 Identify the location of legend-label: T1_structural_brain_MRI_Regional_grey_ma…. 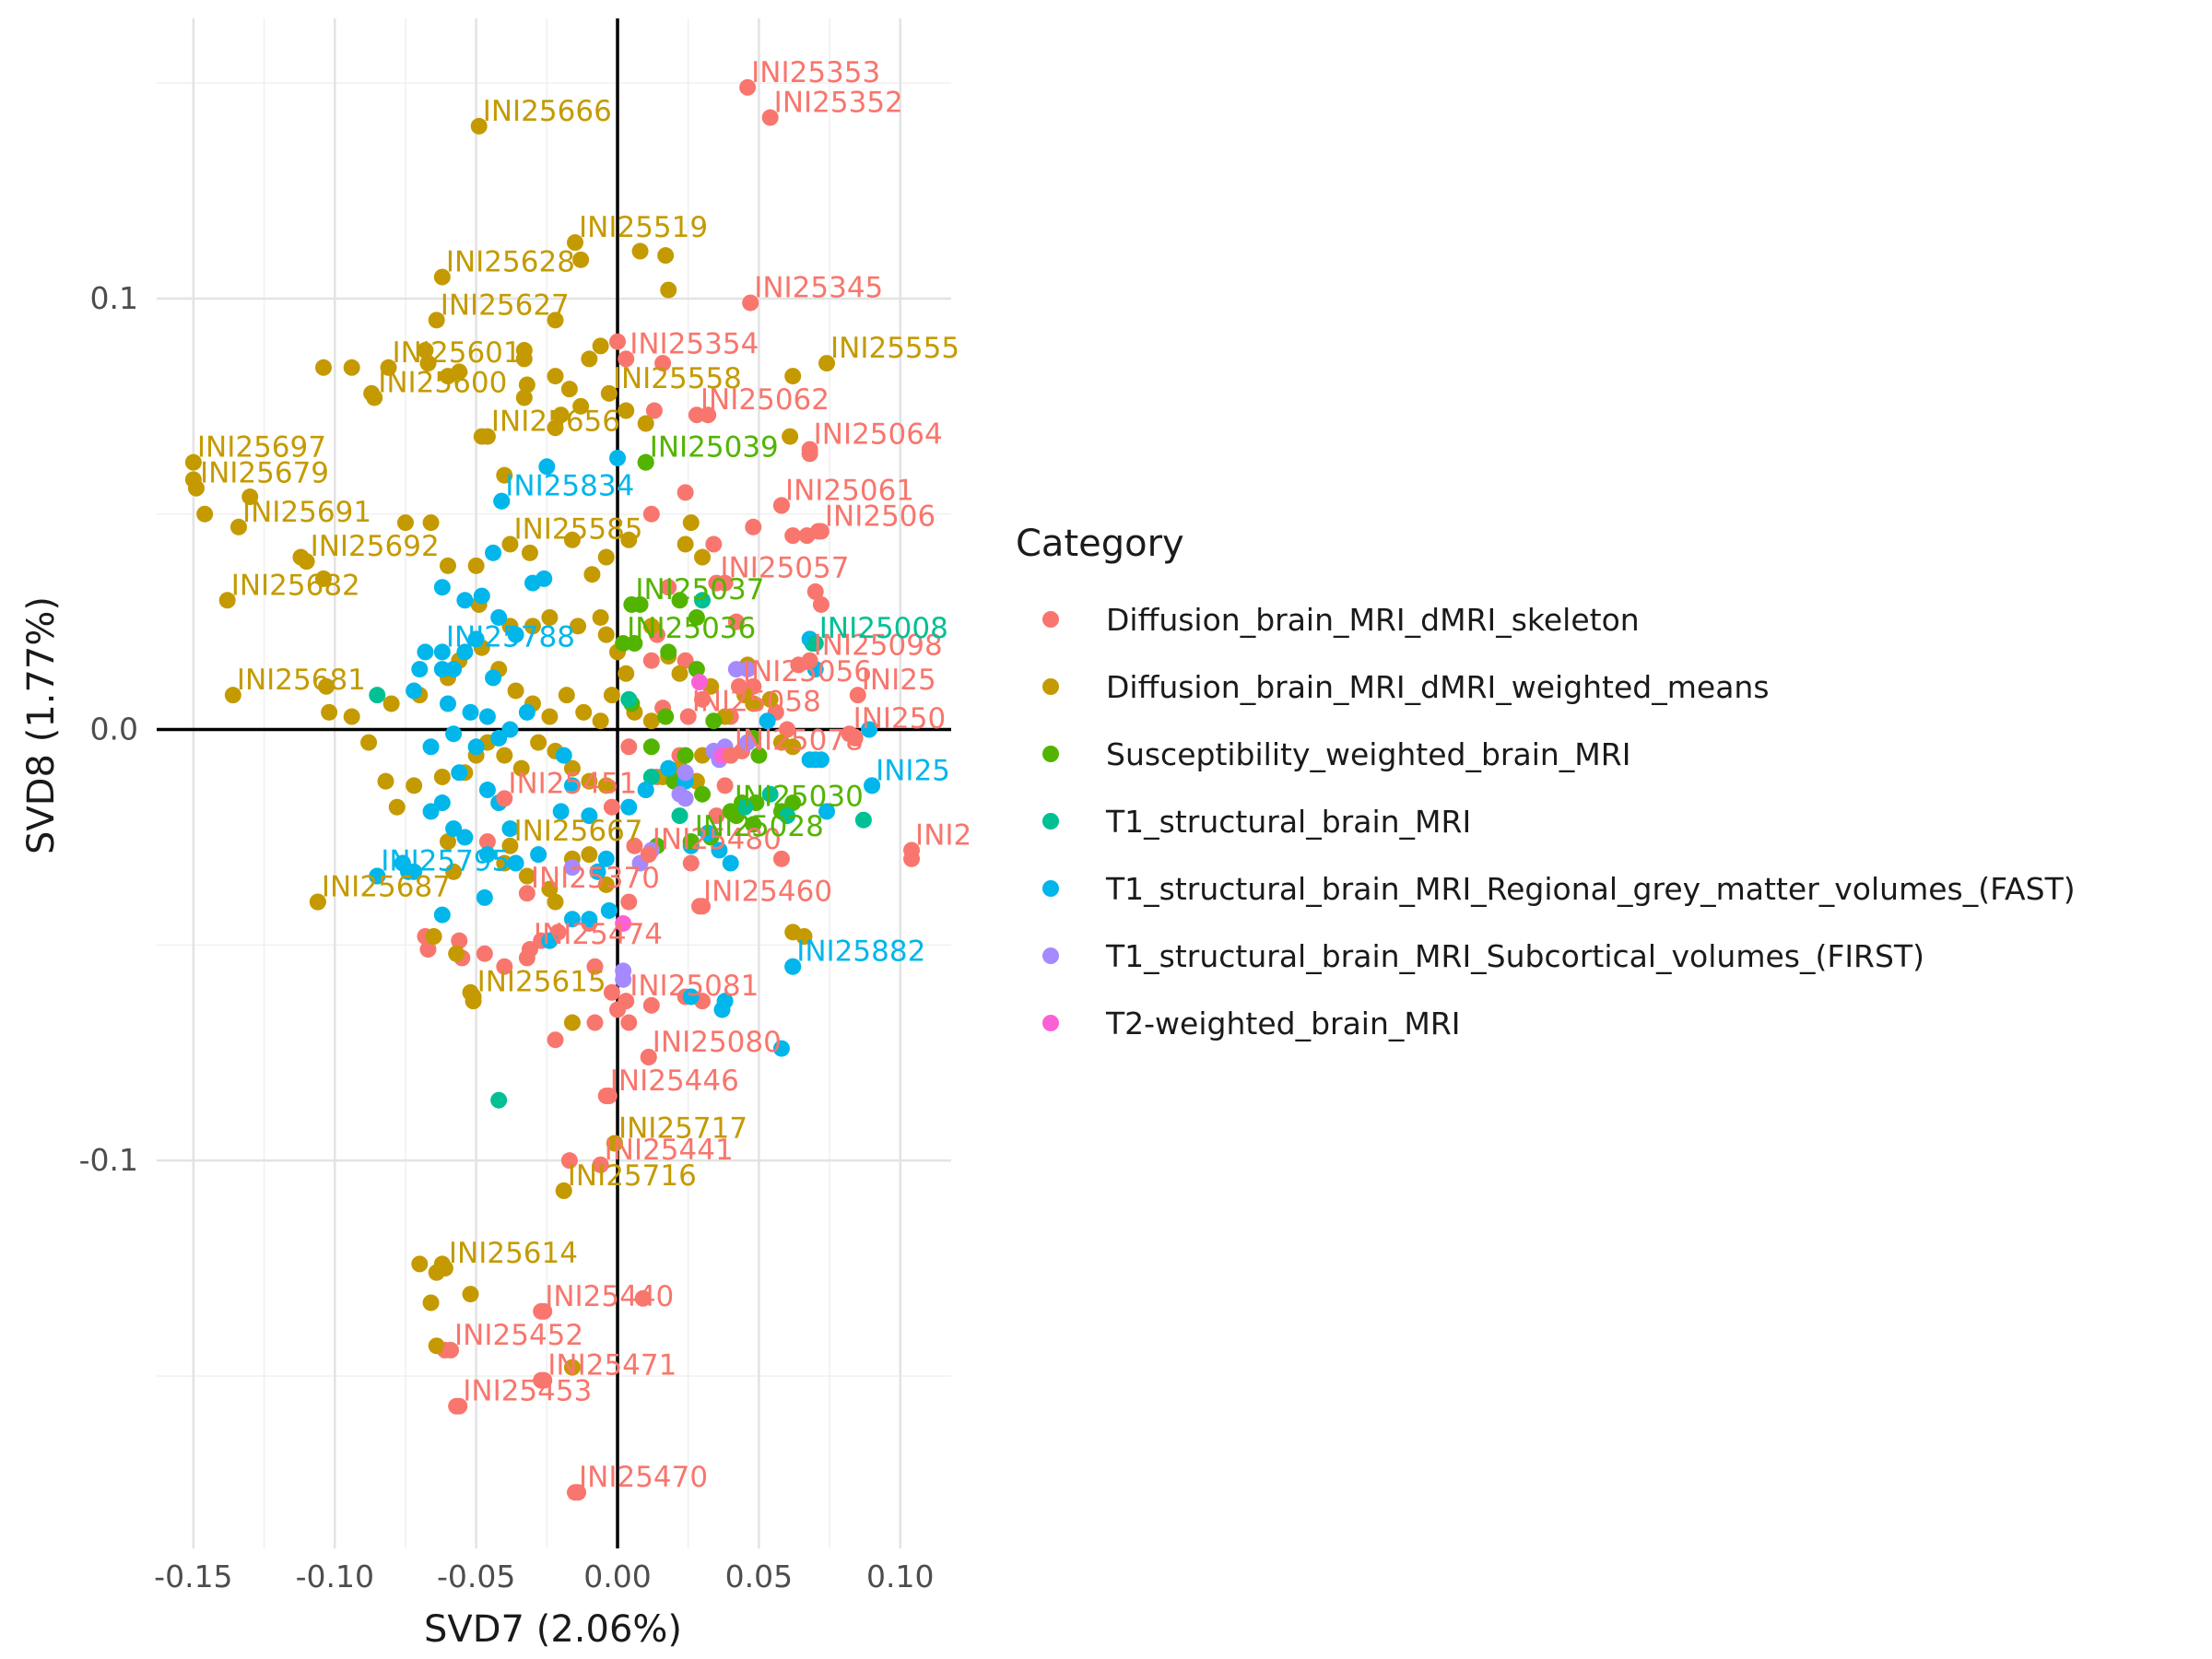
(1590, 889).